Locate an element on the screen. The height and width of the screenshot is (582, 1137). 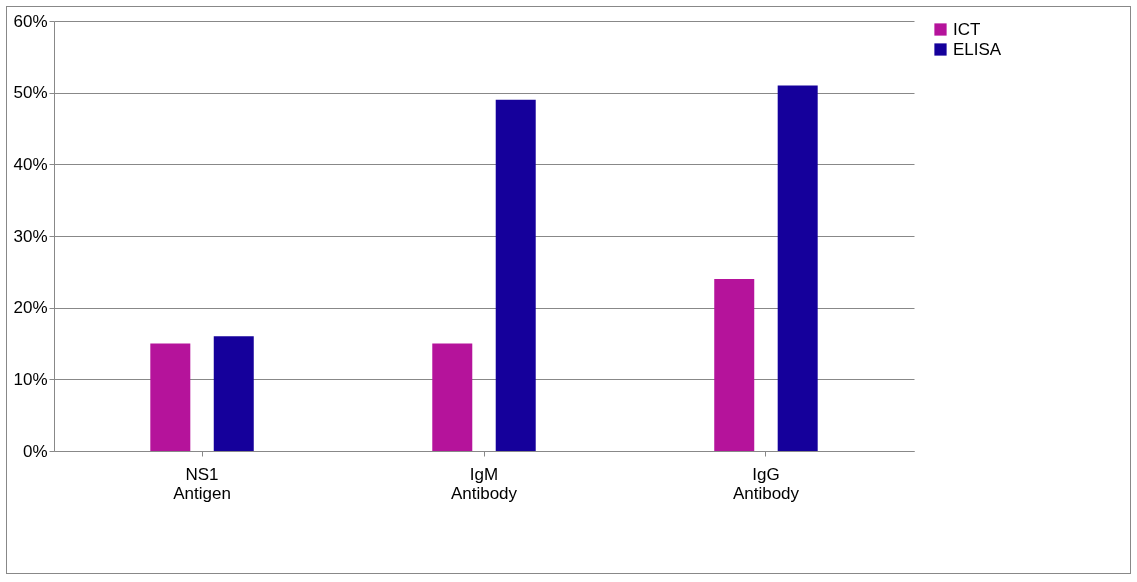
y-tick-label: 40% is located at coordinates (30, 164).